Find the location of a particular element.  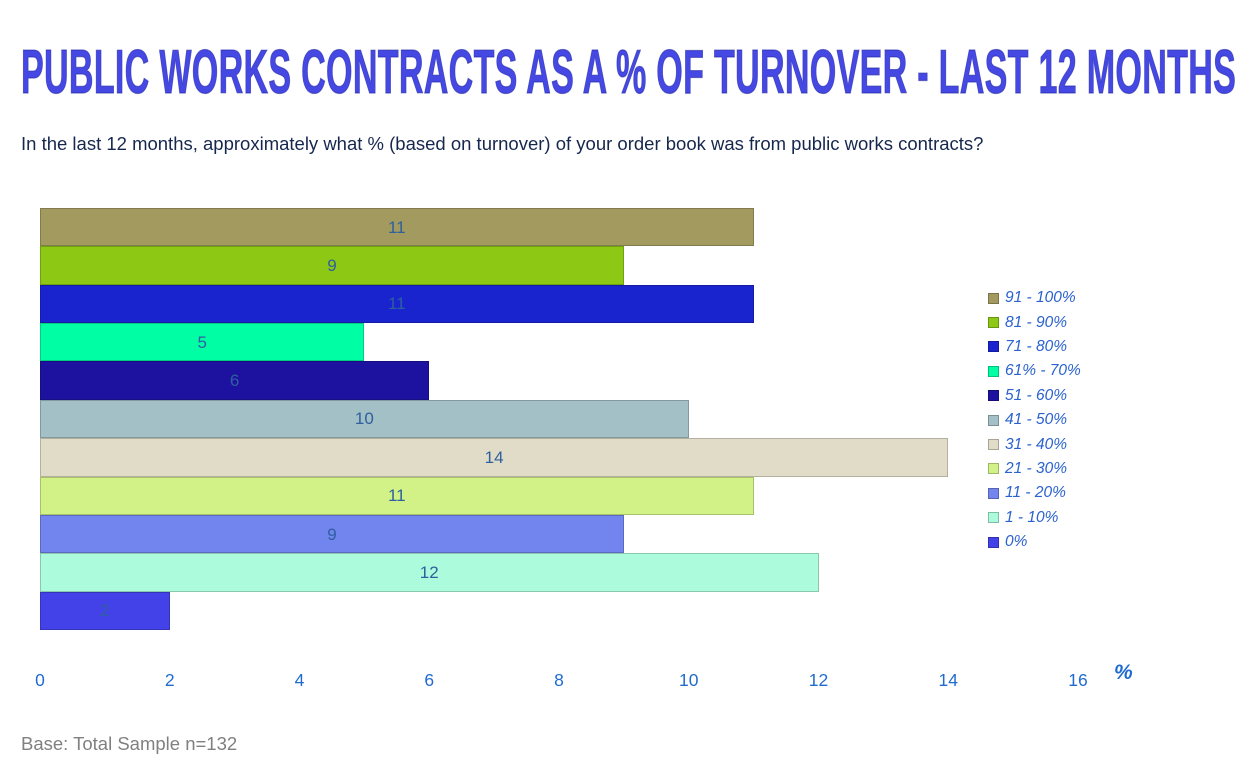

bar-value-label: 5 is located at coordinates (202, 342).